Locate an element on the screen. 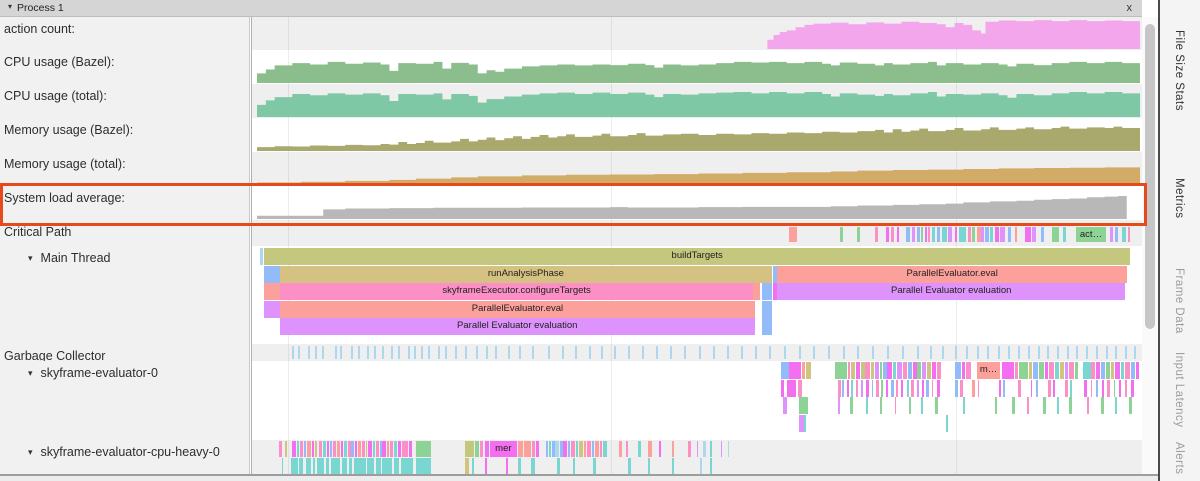 The width and height of the screenshot is (1200, 481). track-canvas-action-count is located at coordinates (696, 33).